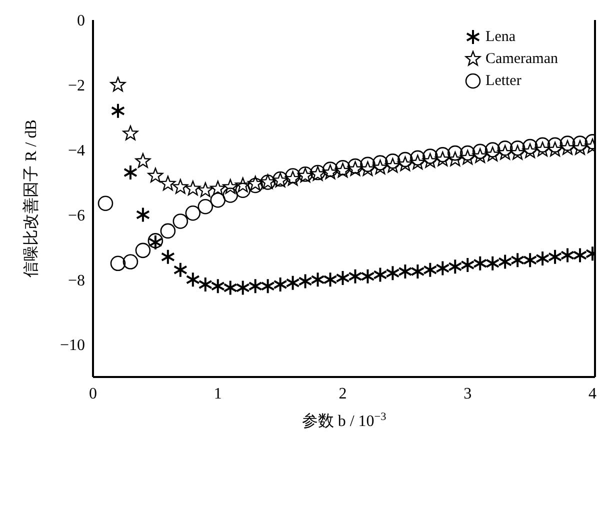 The image size is (615, 515). What do you see at coordinates (592, 393) in the screenshot?
I see `x-tick-label: 4` at bounding box center [592, 393].